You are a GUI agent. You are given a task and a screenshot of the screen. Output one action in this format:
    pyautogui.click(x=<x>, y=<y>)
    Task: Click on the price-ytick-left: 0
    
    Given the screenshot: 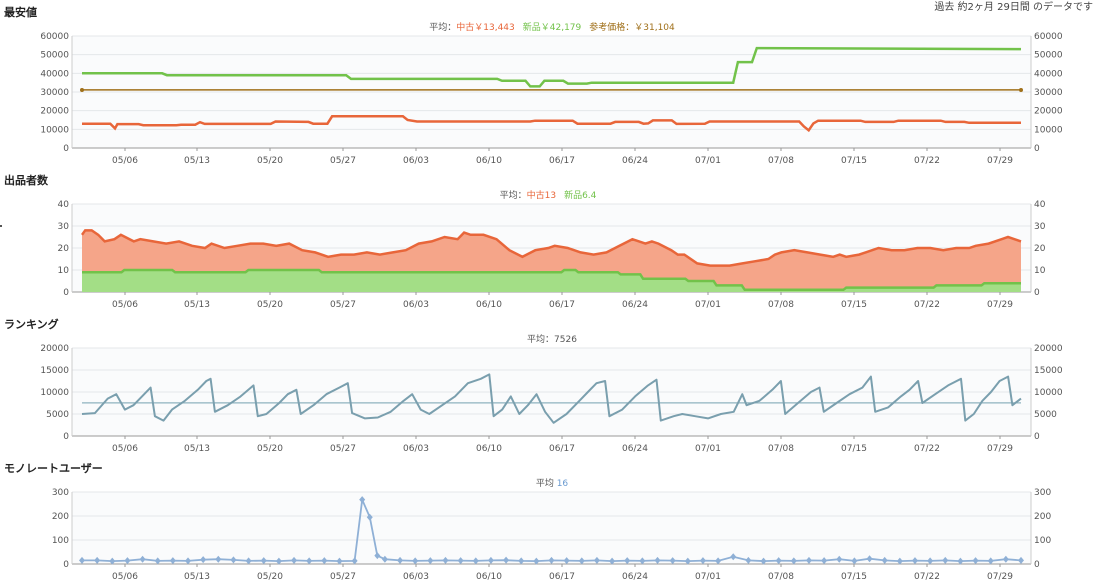 What is the action you would take?
    pyautogui.click(x=66, y=149)
    